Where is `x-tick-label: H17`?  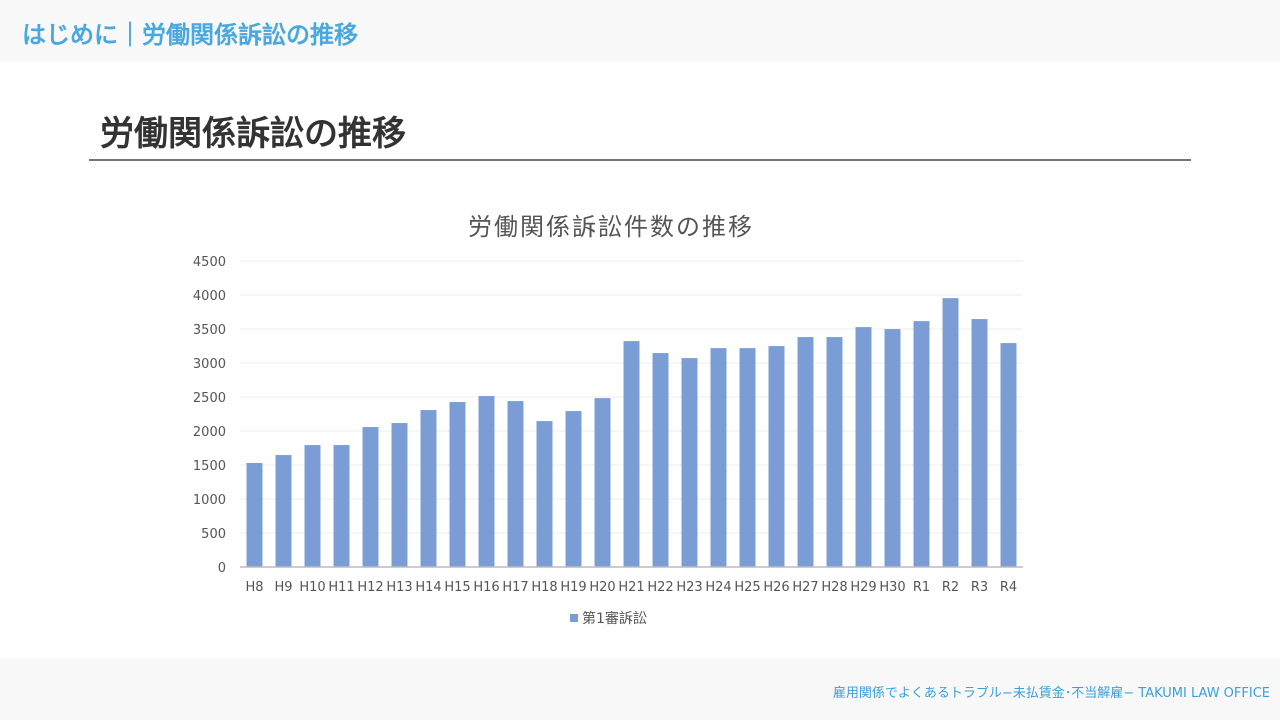 x-tick-label: H17 is located at coordinates (515, 587).